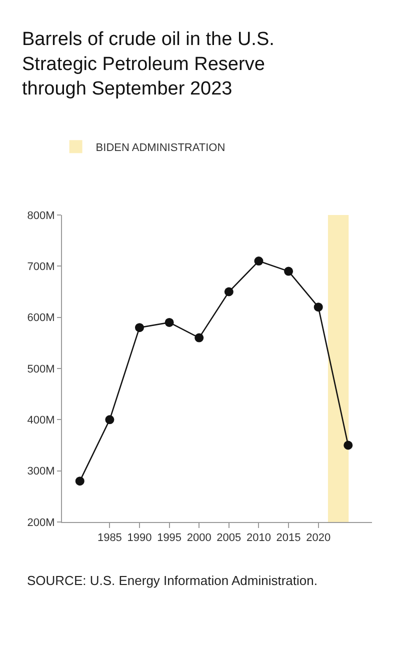  I want to click on y-tick-label: 200M, so click(41, 522).